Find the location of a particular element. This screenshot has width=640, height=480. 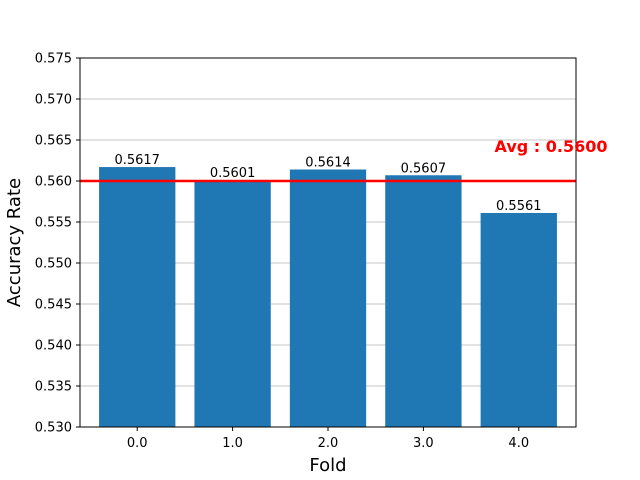

data-labels: 0.5617 0.5601 0.5614 0.5607 0.5561 is located at coordinates (327, 183).